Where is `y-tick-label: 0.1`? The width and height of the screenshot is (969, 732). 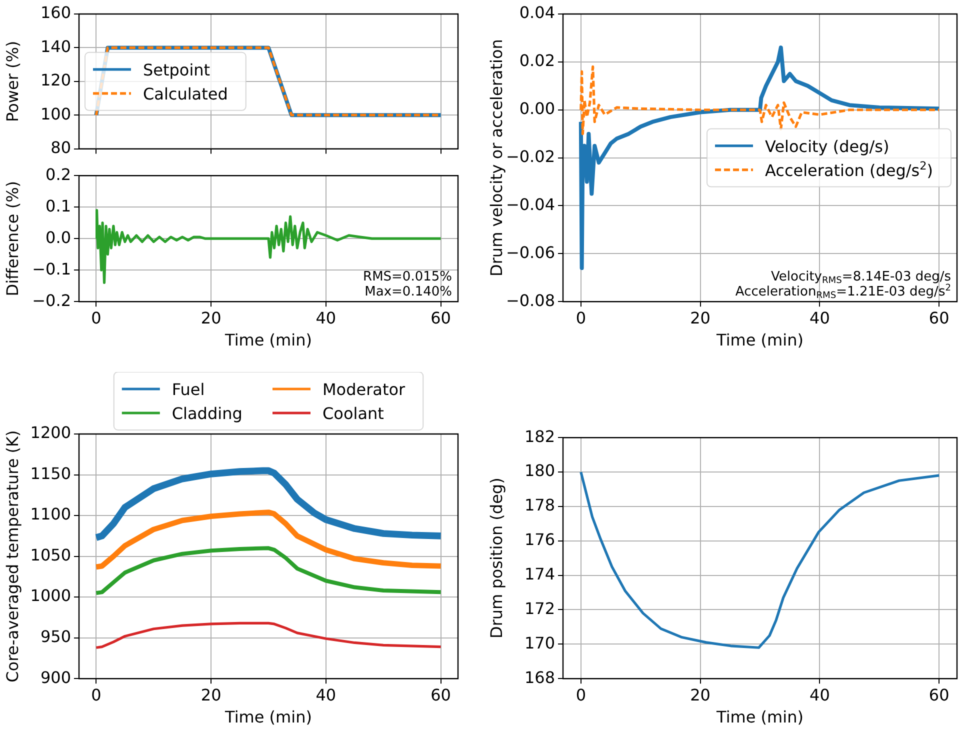 y-tick-label: 0.1 is located at coordinates (58, 206).